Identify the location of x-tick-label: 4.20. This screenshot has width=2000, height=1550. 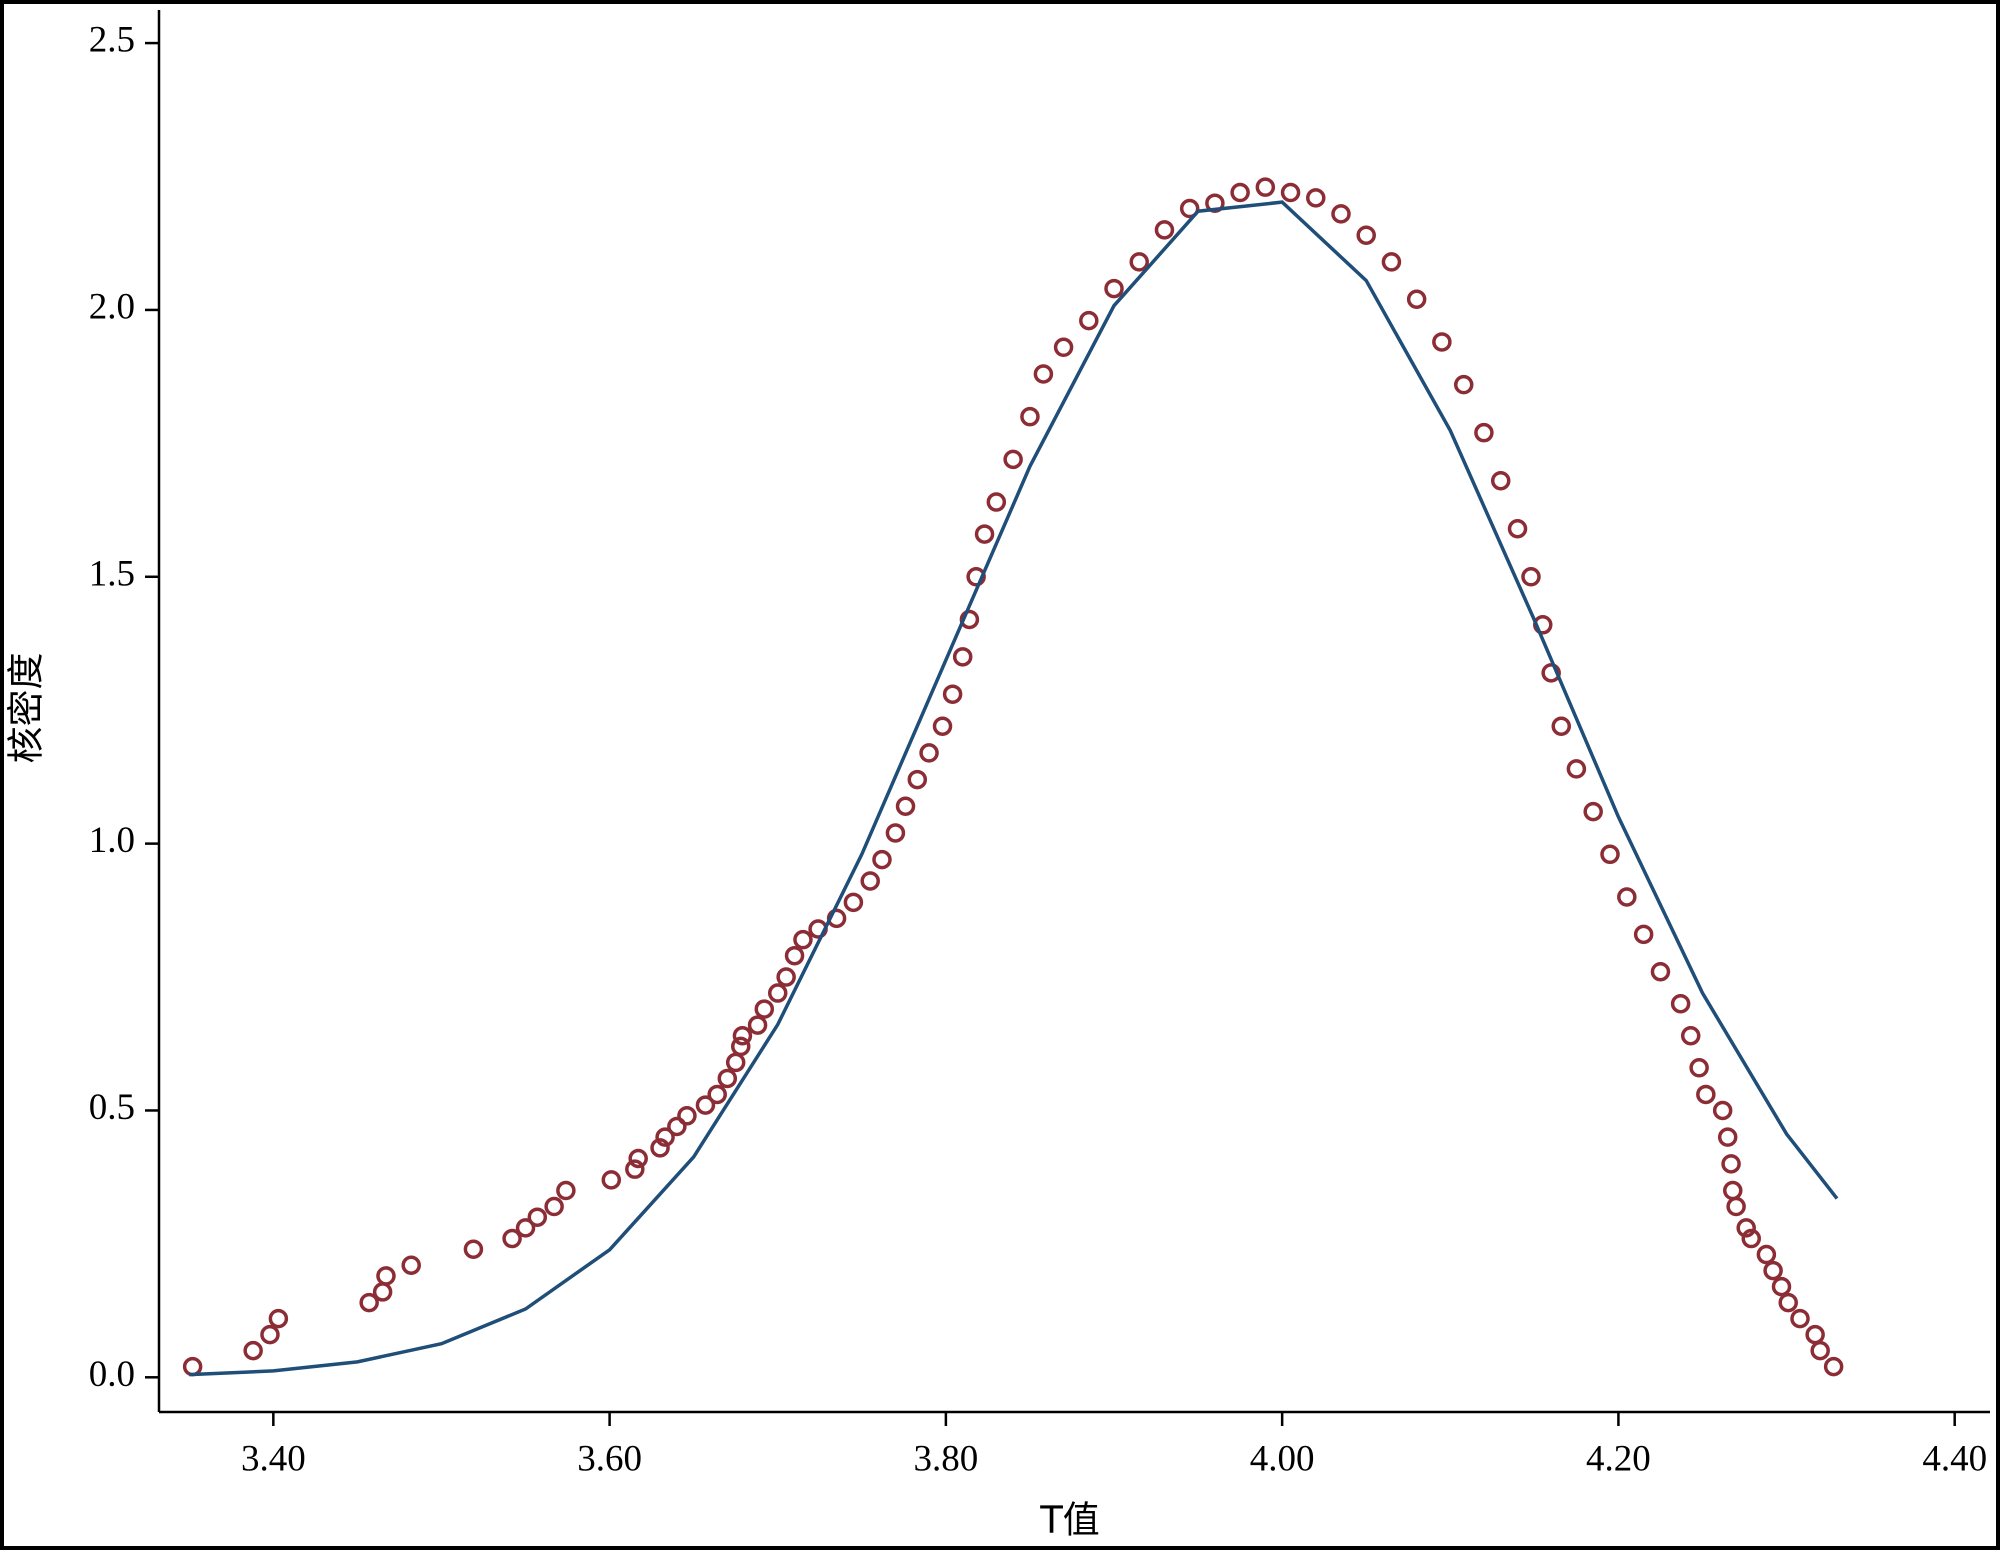
(1618, 1458).